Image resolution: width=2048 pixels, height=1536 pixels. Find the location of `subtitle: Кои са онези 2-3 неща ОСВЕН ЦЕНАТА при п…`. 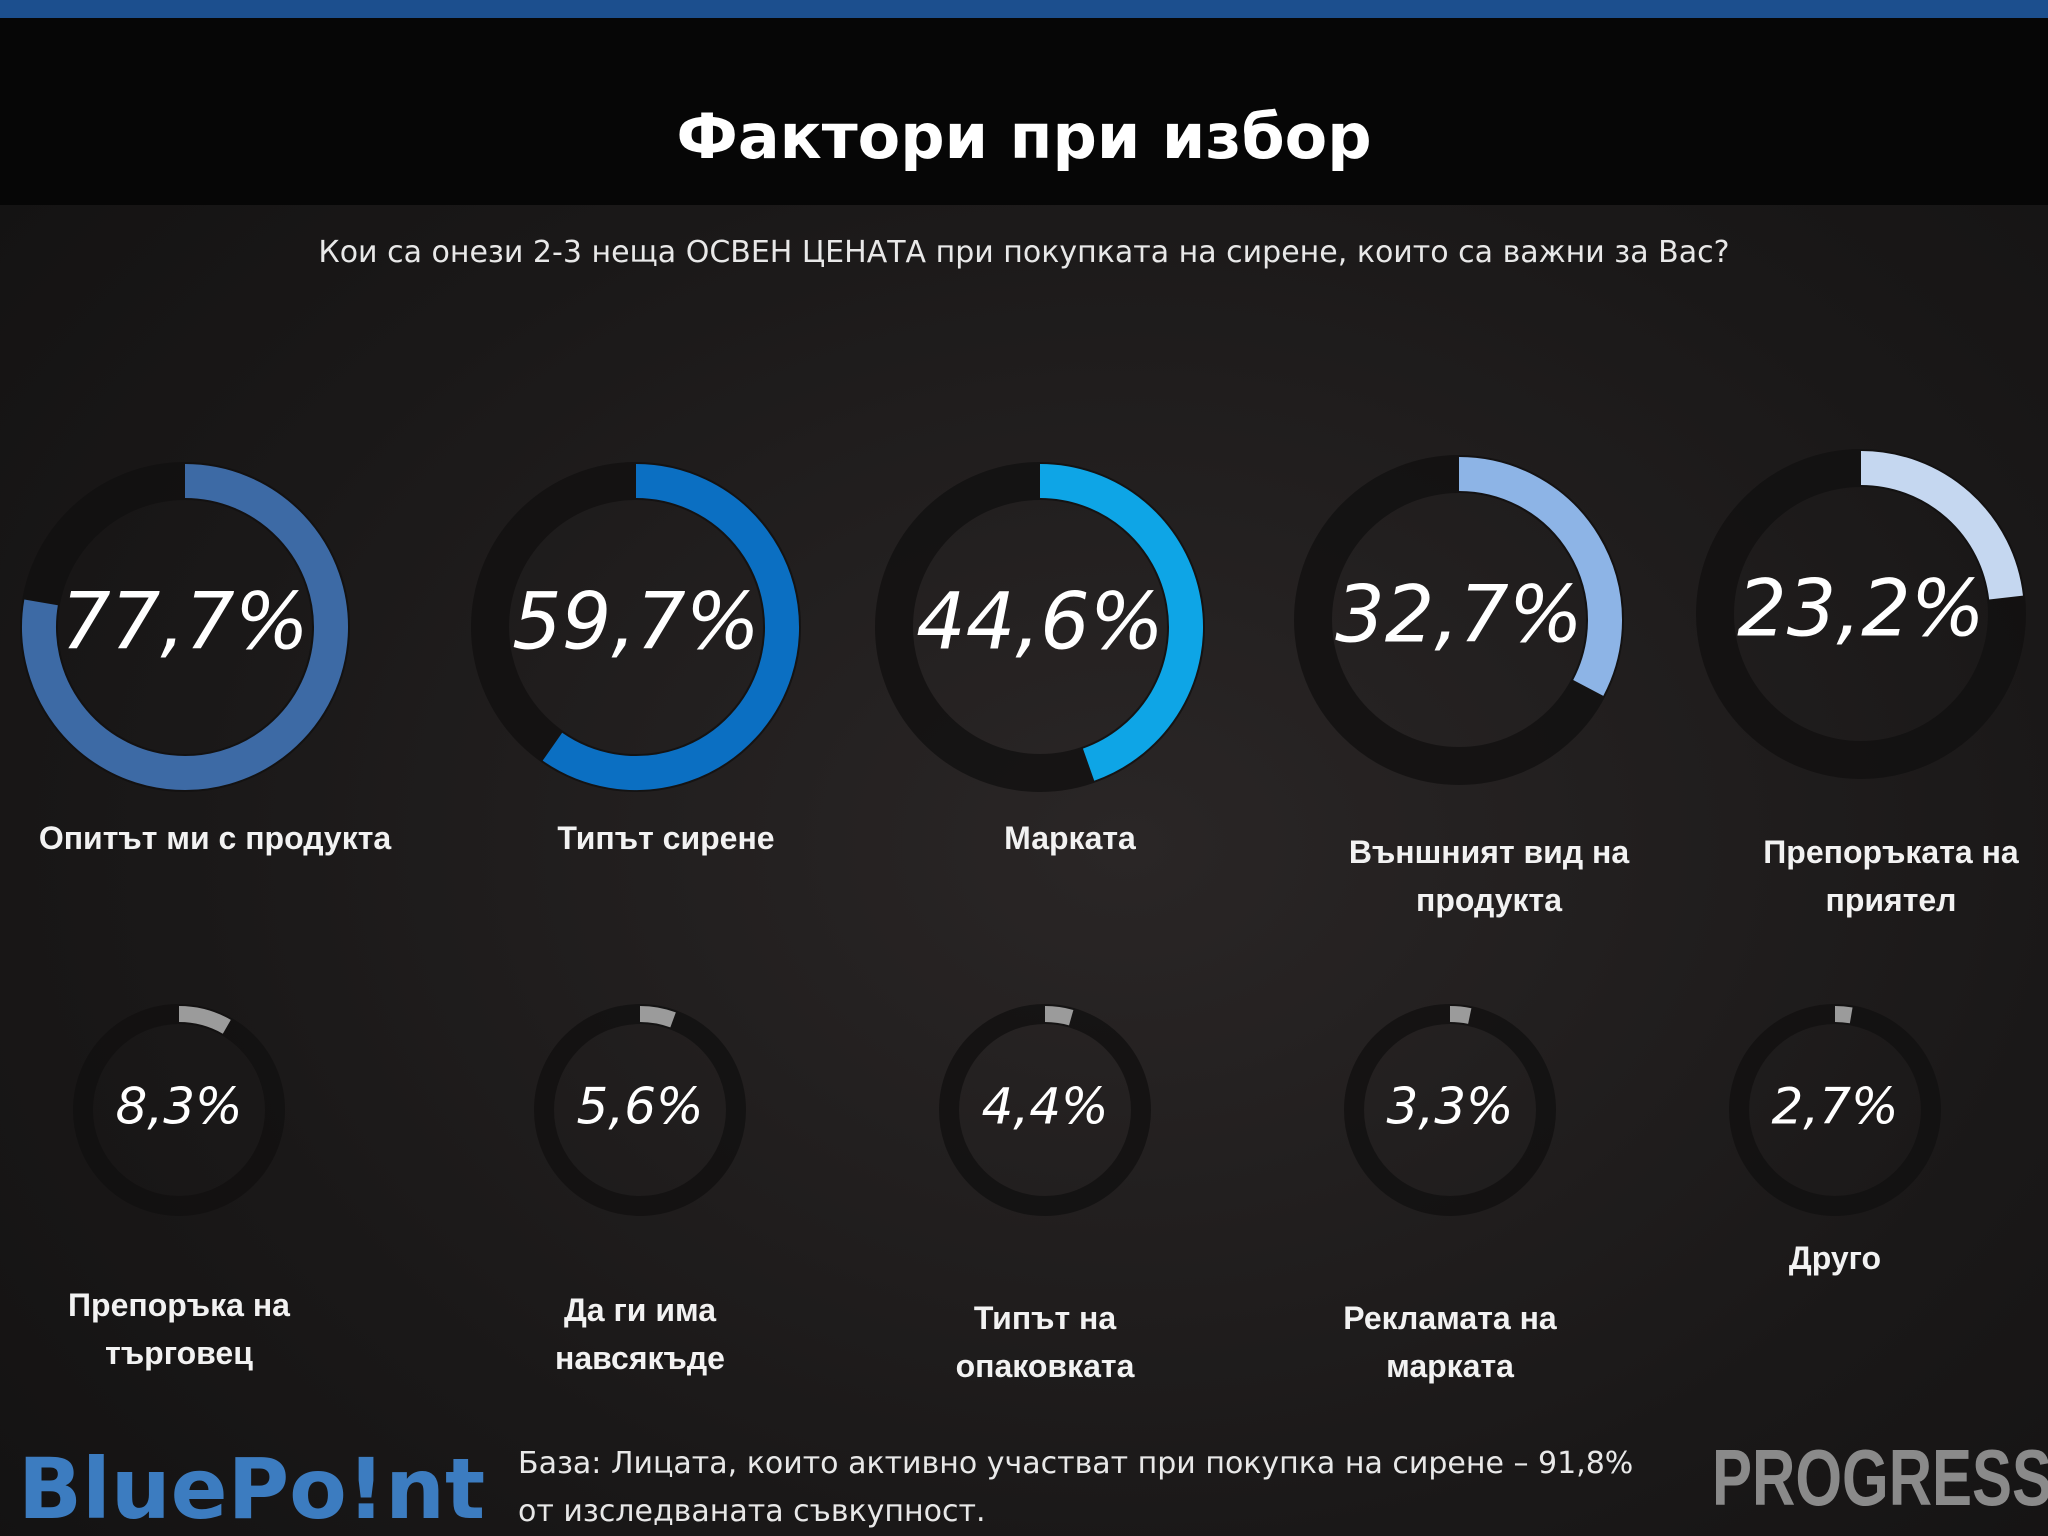

subtitle: Кои са онези 2-3 неща ОСВЕН ЦЕНАТА при п… is located at coordinates (1024, 252).